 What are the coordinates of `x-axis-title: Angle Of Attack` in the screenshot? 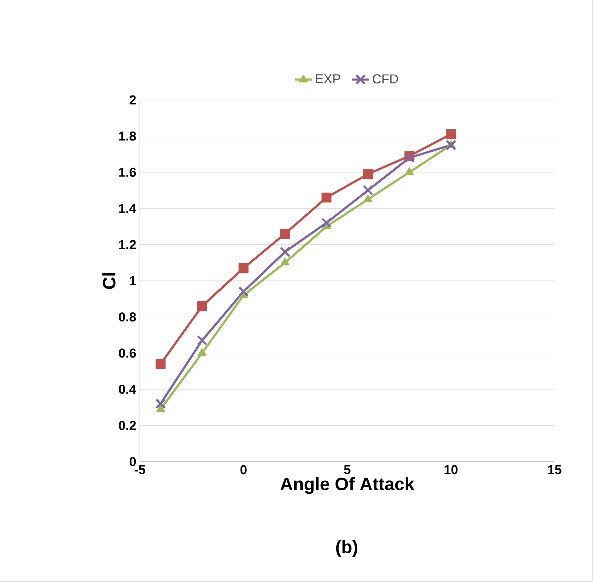 It's located at (347, 485).